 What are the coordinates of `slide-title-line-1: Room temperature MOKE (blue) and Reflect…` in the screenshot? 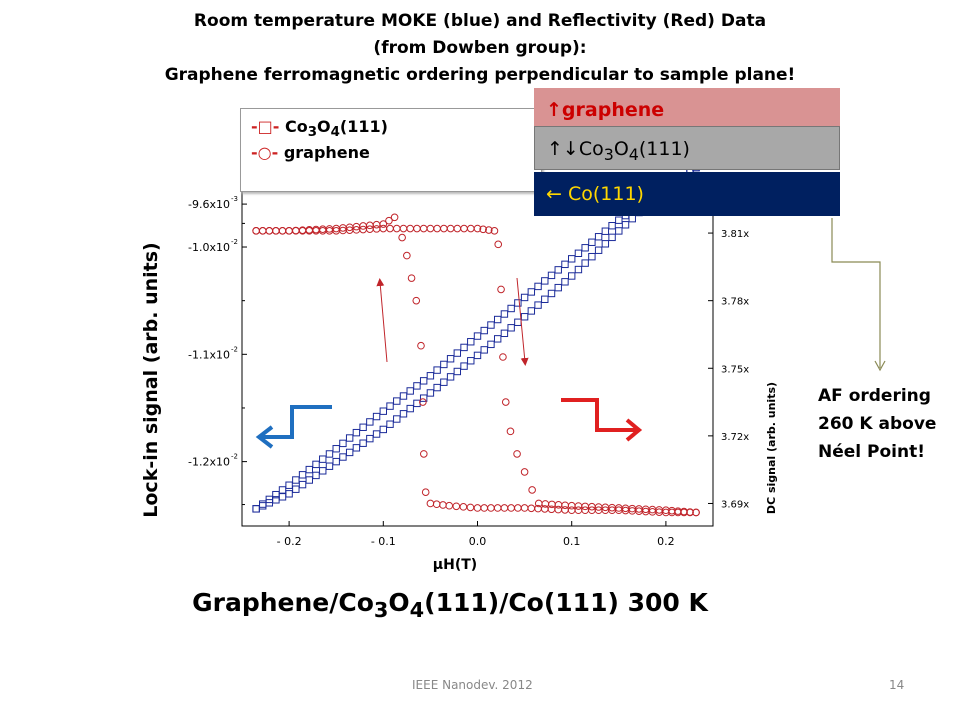 It's located at (480, 21).